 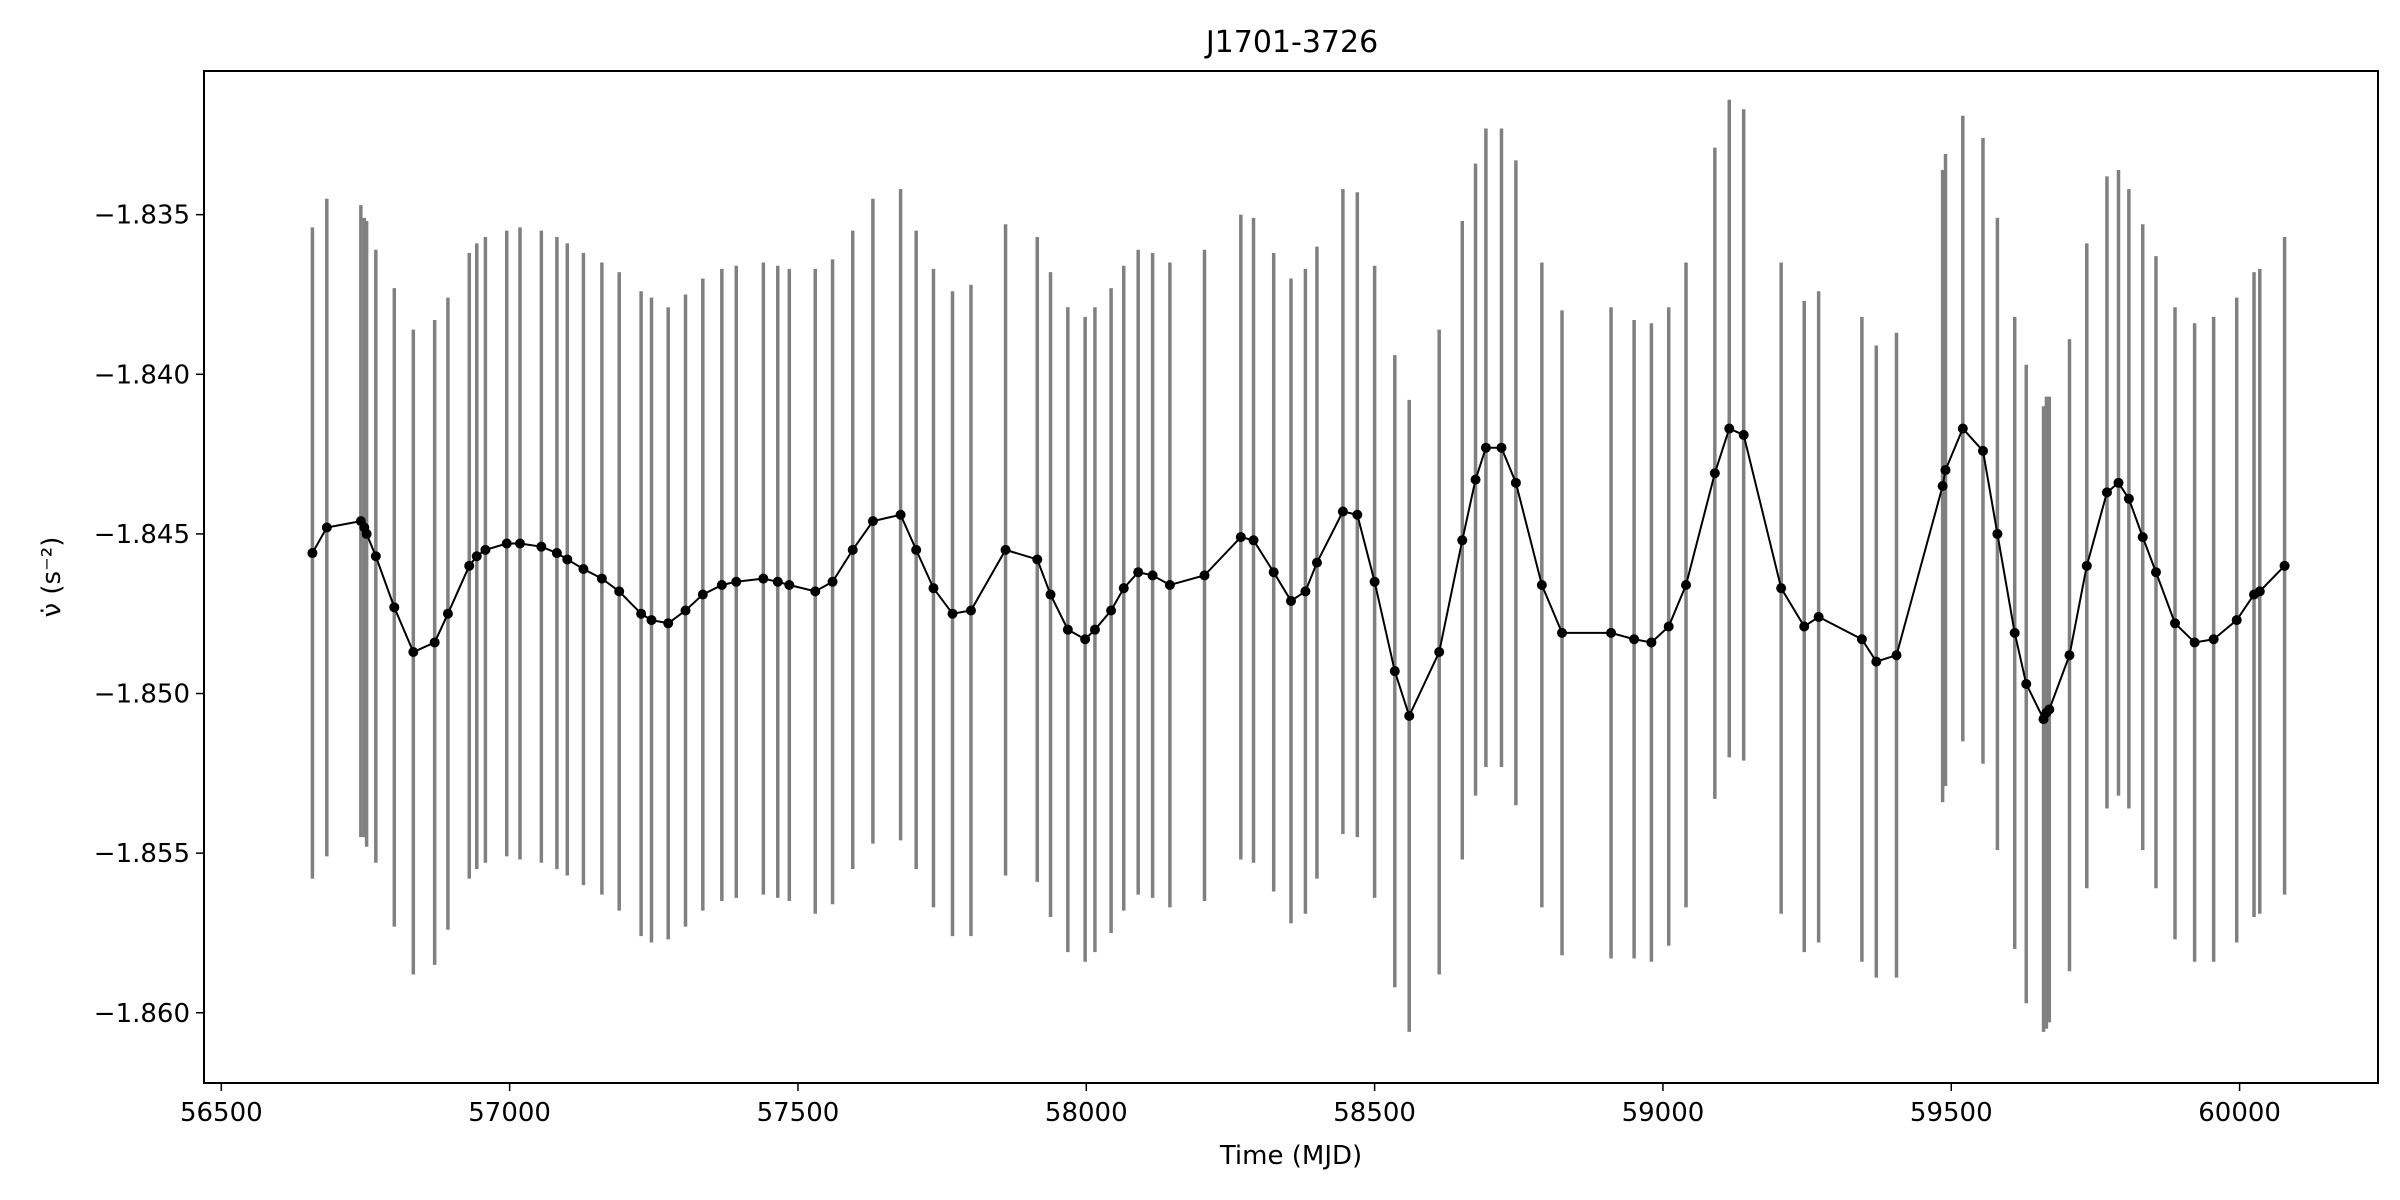 What do you see at coordinates (1086, 1113) in the screenshot?
I see `x-tick-label: 58000` at bounding box center [1086, 1113].